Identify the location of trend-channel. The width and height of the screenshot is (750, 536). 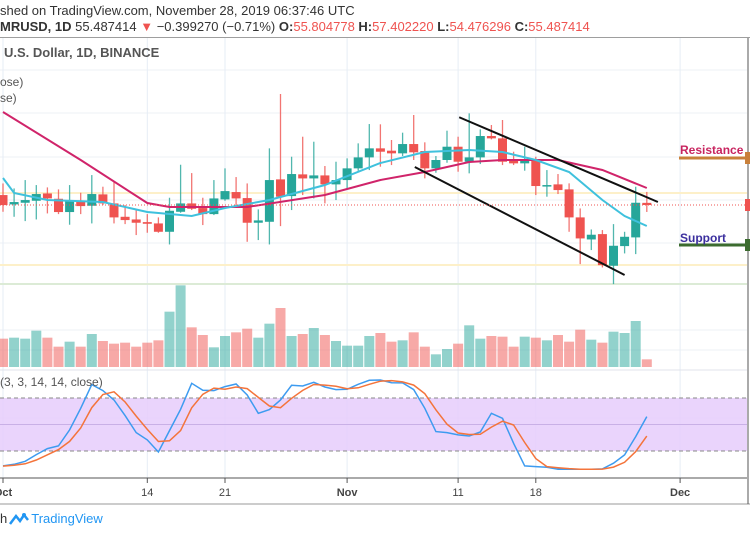
(536, 196).